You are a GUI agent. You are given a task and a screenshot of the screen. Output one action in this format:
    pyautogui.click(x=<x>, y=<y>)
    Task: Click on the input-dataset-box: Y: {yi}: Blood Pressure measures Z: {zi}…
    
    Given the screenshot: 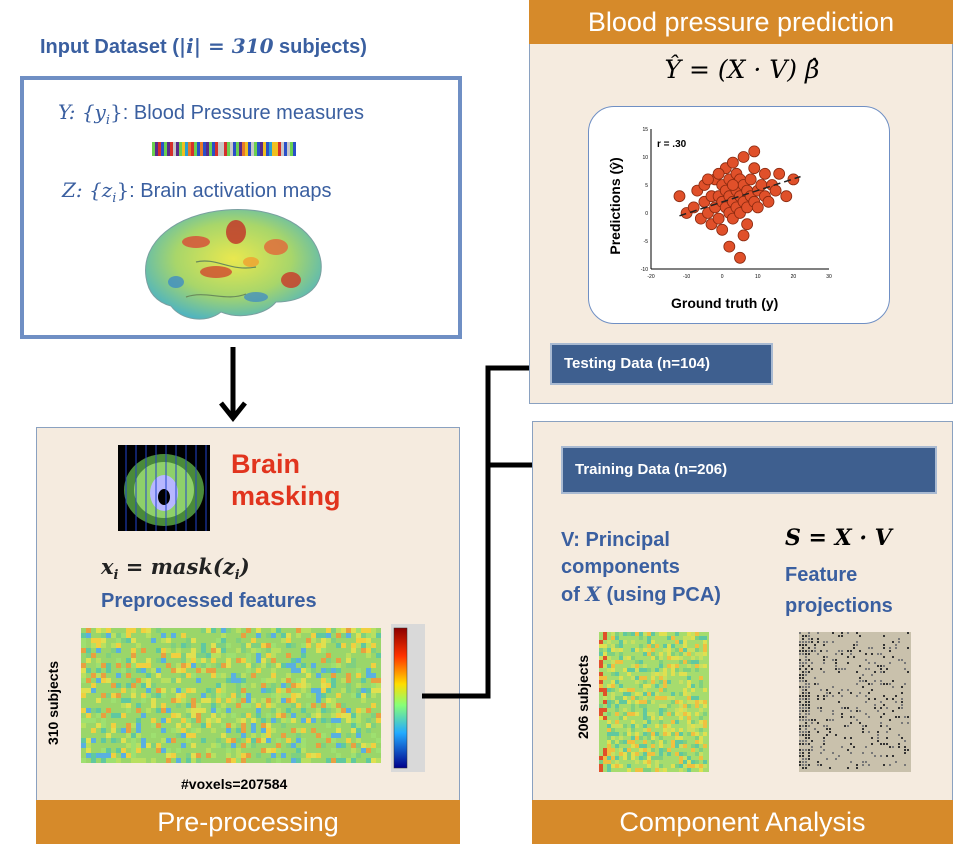 What is the action you would take?
    pyautogui.click(x=241, y=207)
    